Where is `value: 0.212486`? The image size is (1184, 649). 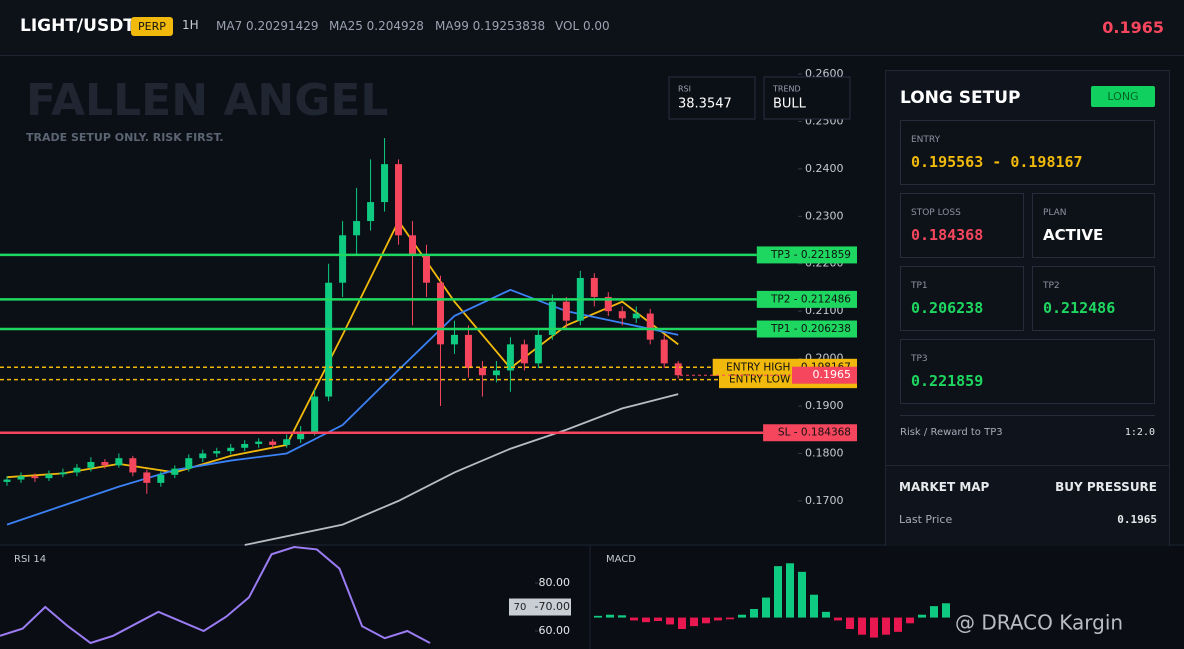
value: 0.212486 is located at coordinates (1079, 308).